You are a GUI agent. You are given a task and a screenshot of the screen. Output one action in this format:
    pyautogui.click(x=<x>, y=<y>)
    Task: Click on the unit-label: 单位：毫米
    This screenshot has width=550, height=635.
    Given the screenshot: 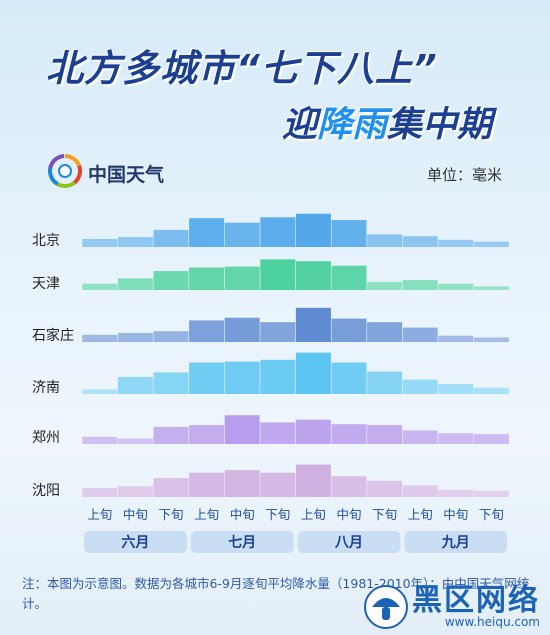 What is the action you would take?
    pyautogui.click(x=465, y=175)
    